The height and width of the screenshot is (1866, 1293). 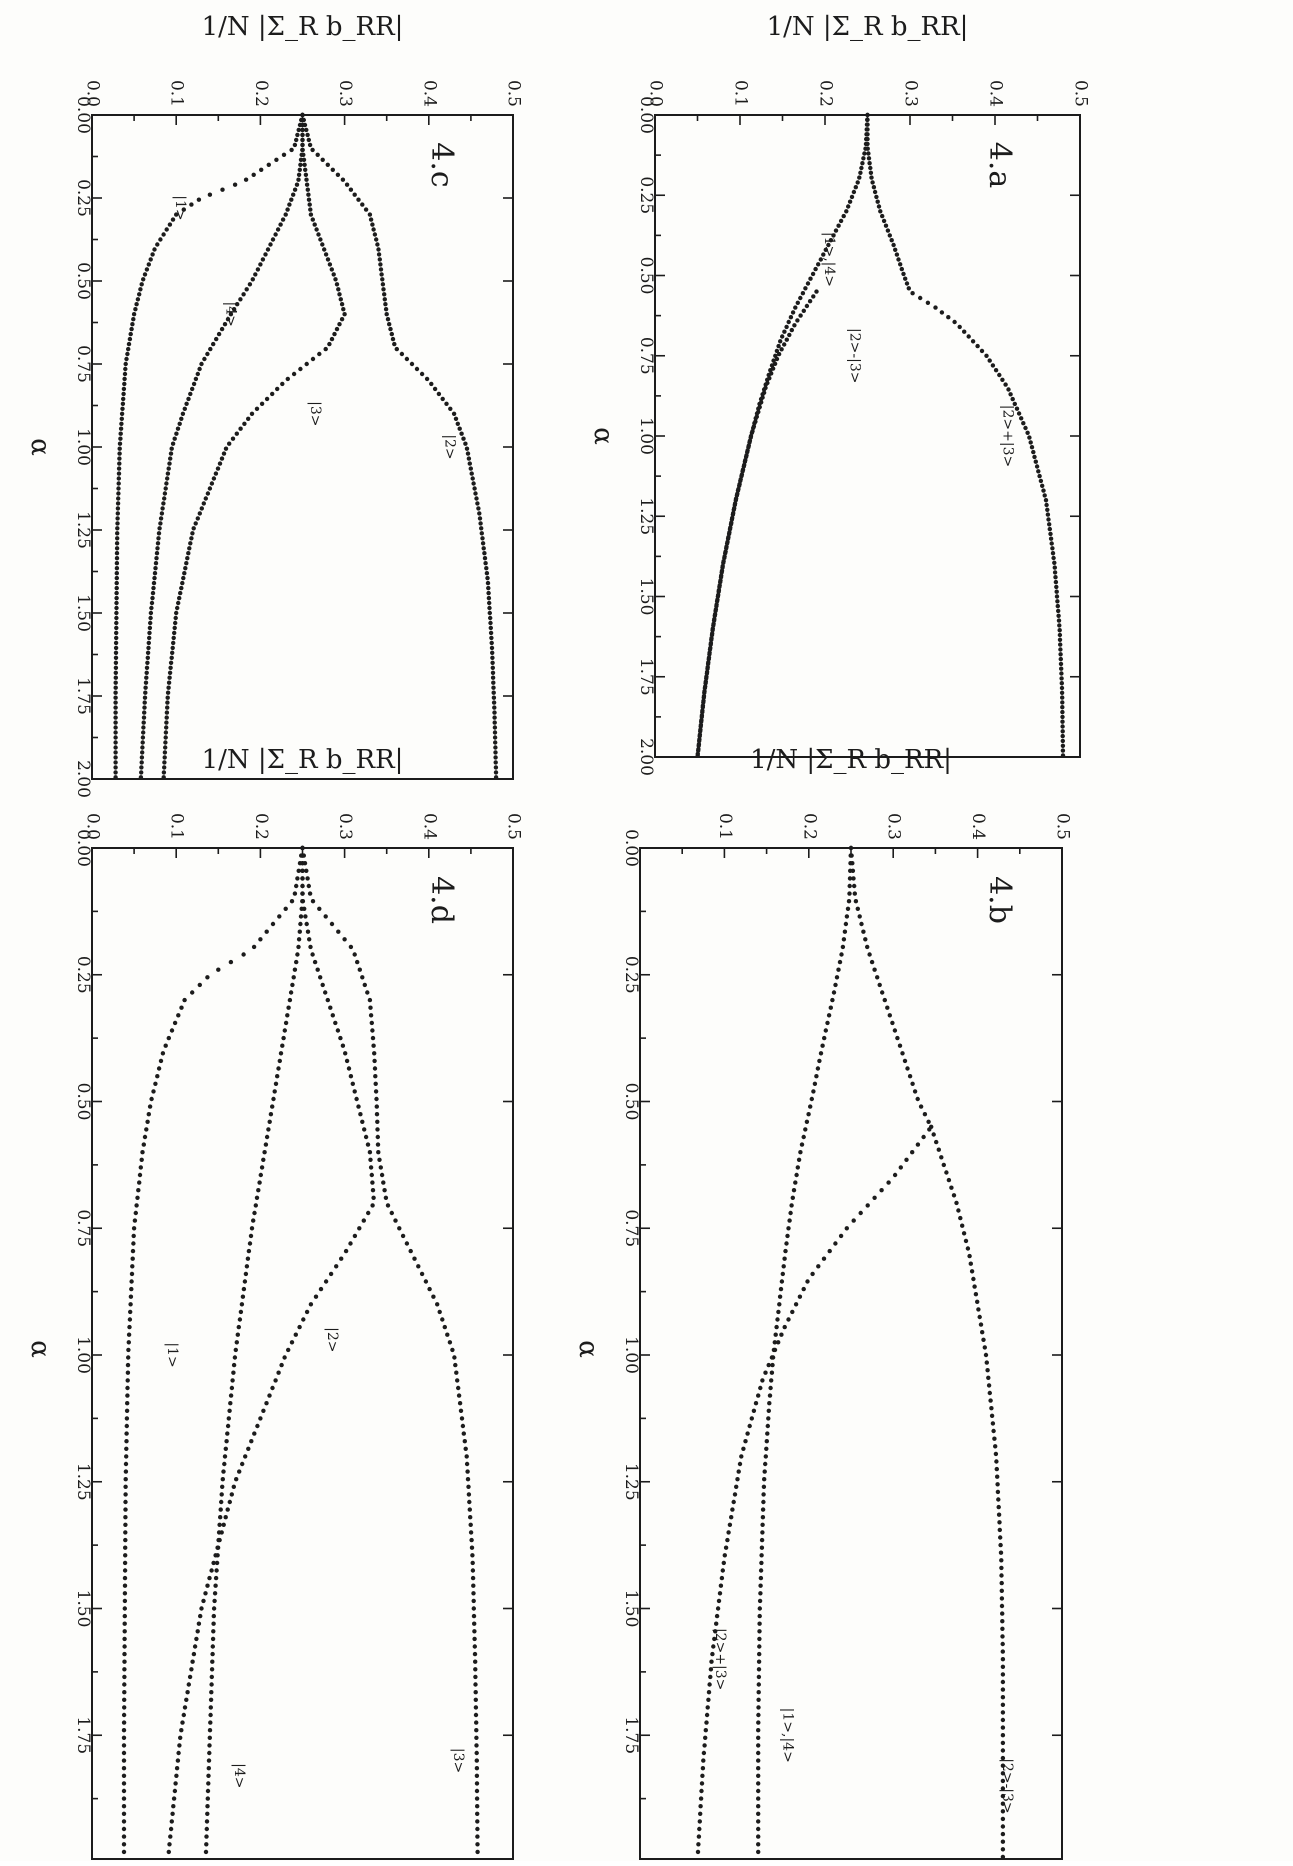 I want to click on x-tick-label: 1.00, so click(x=83, y=1355).